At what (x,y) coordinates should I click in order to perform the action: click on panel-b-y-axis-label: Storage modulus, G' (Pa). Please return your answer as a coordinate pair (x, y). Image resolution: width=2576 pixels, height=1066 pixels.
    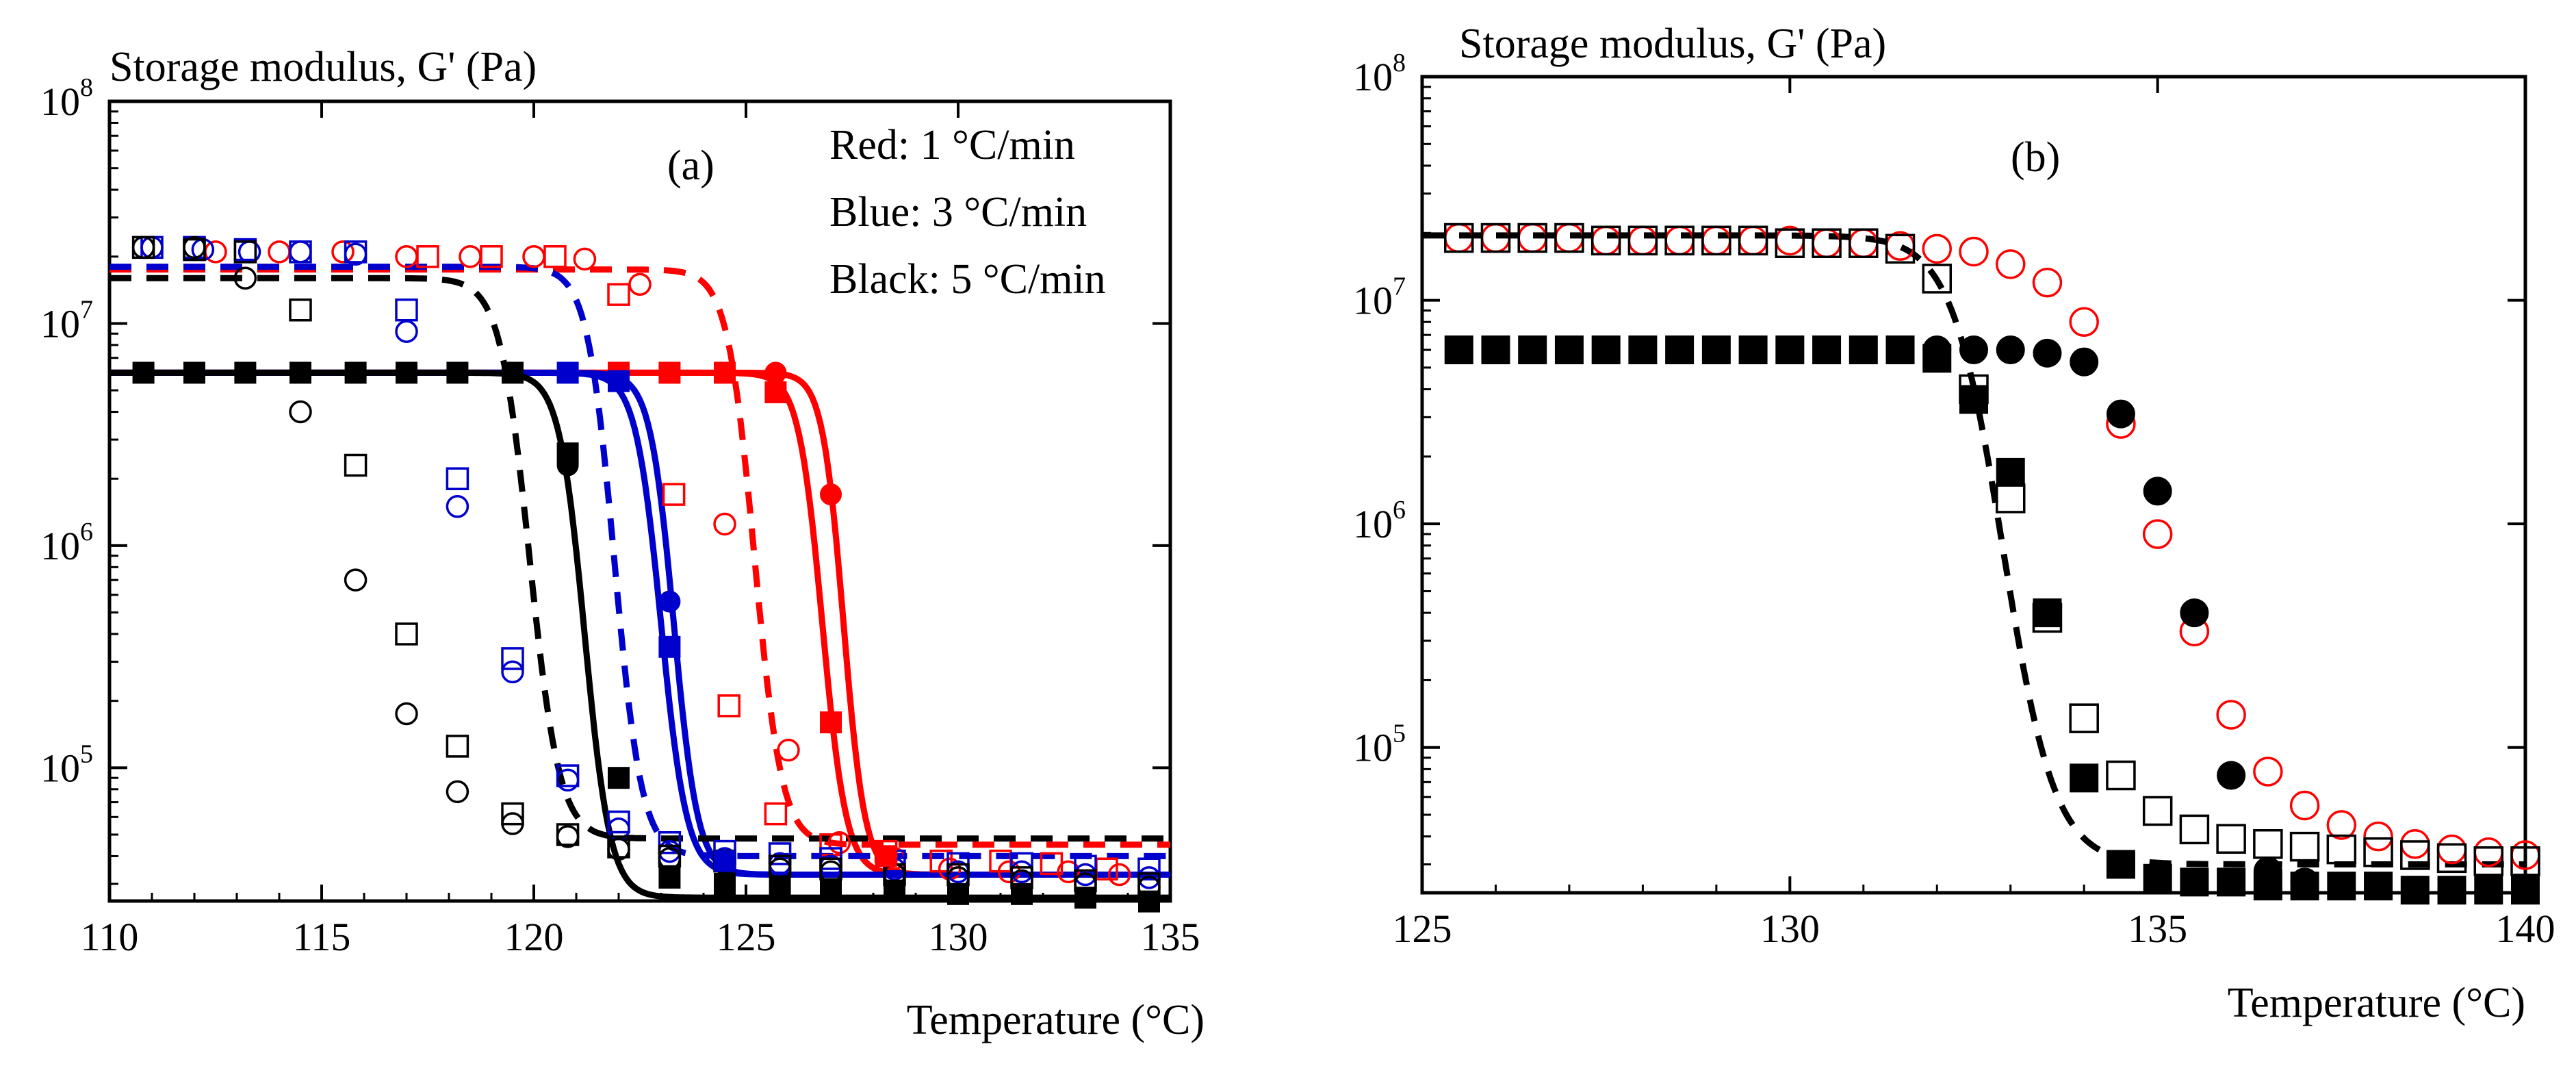
    Looking at the image, I should click on (1672, 44).